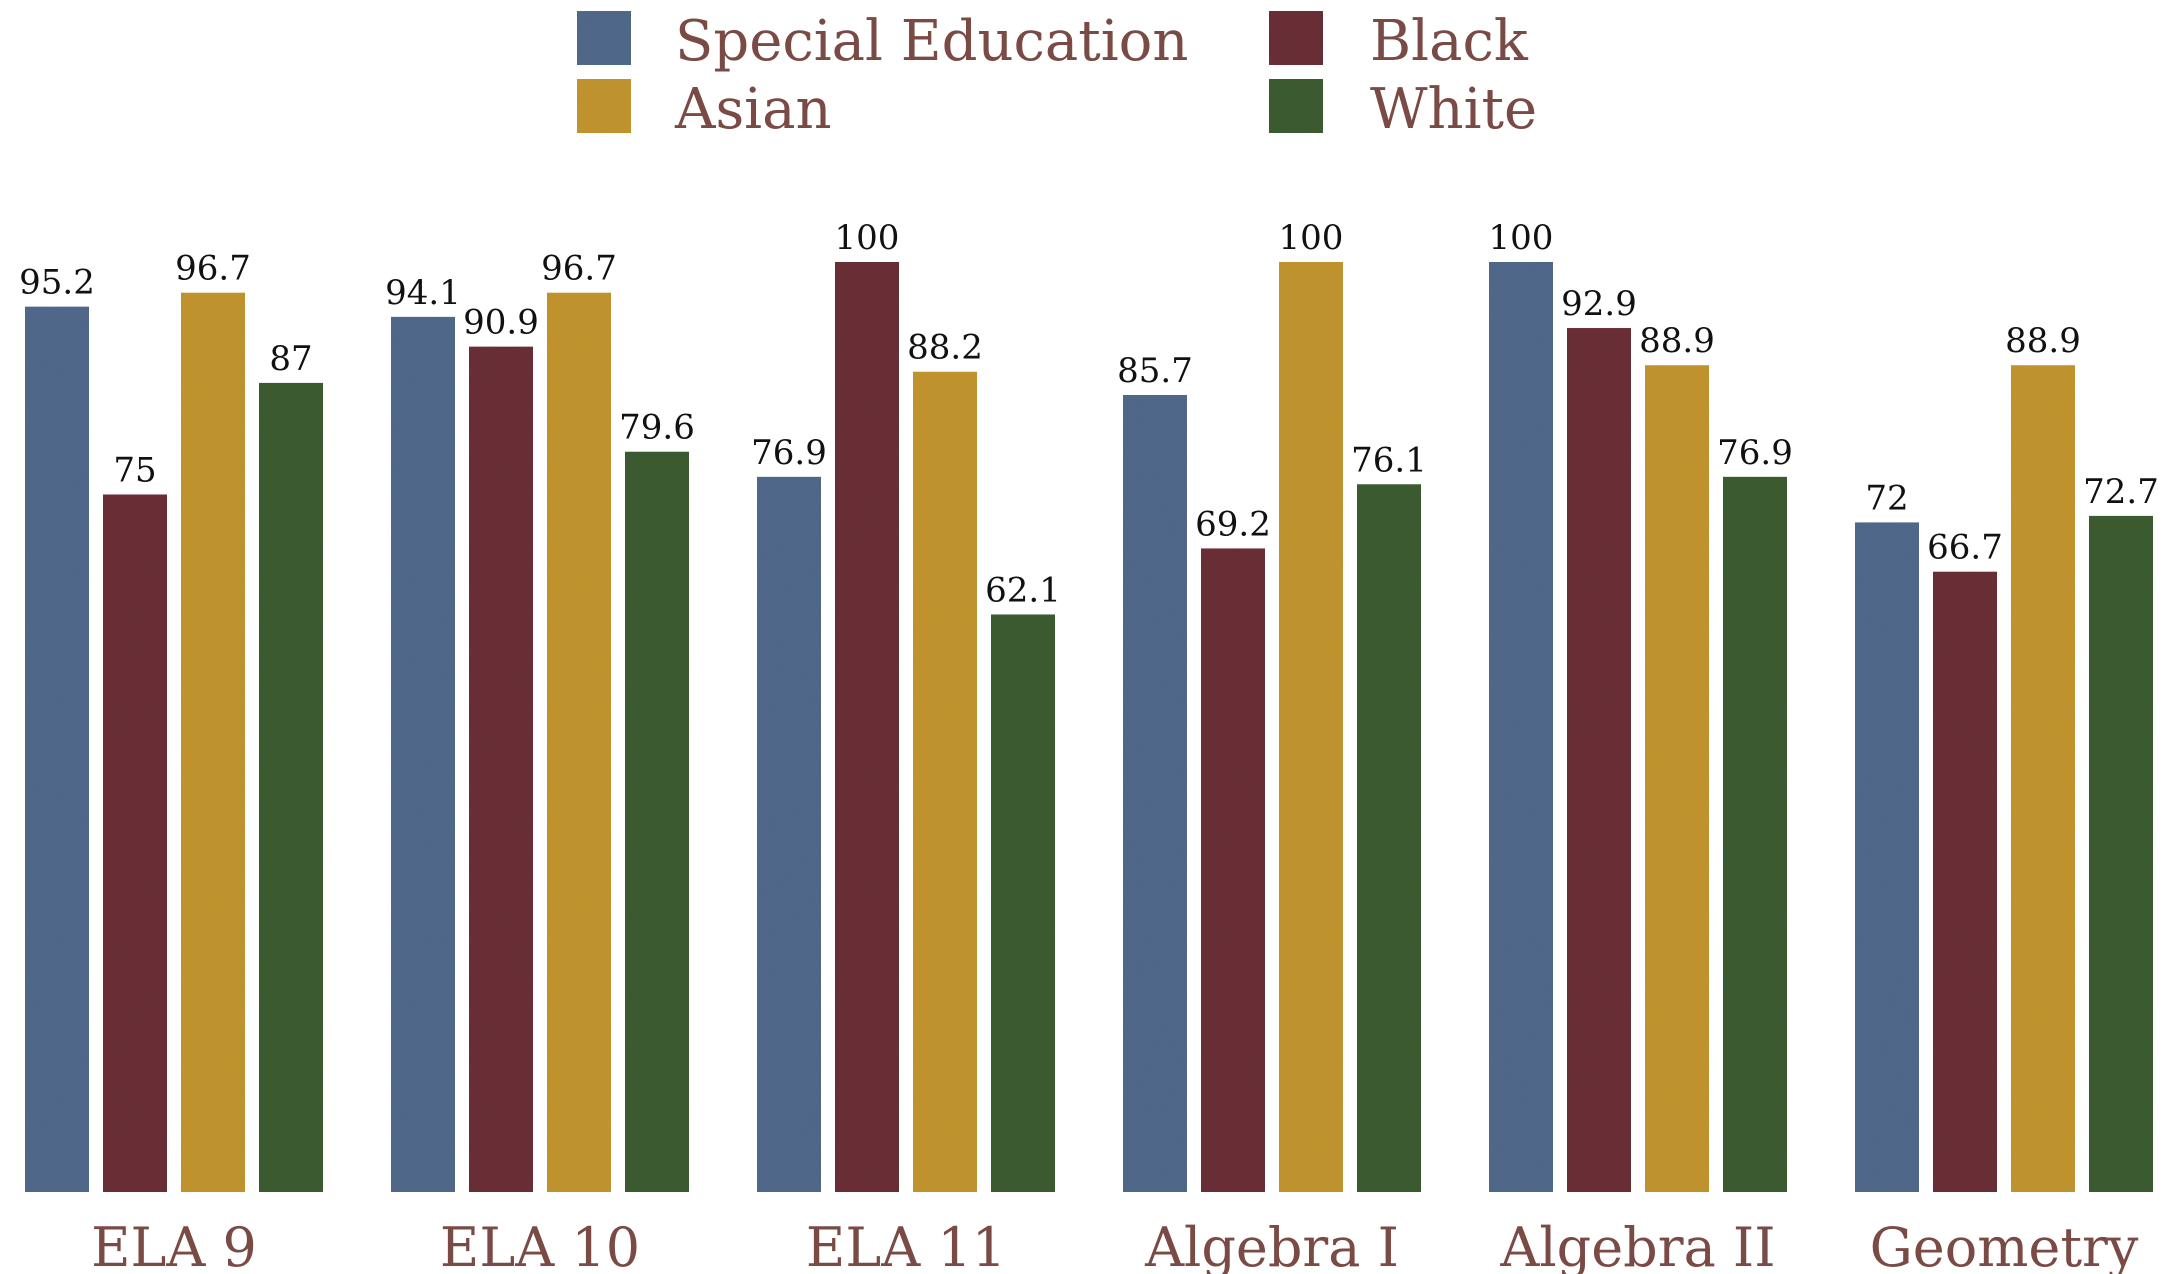  What do you see at coordinates (657, 428) in the screenshot?
I see `data-label-white-1: 79.6` at bounding box center [657, 428].